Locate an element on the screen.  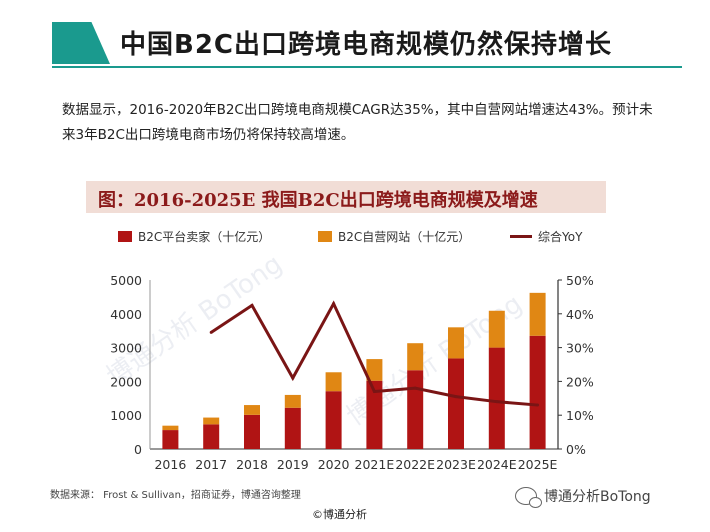
legend-item-selfsite: B2C自营网站（十亿元） is located at coordinates (394, 236).